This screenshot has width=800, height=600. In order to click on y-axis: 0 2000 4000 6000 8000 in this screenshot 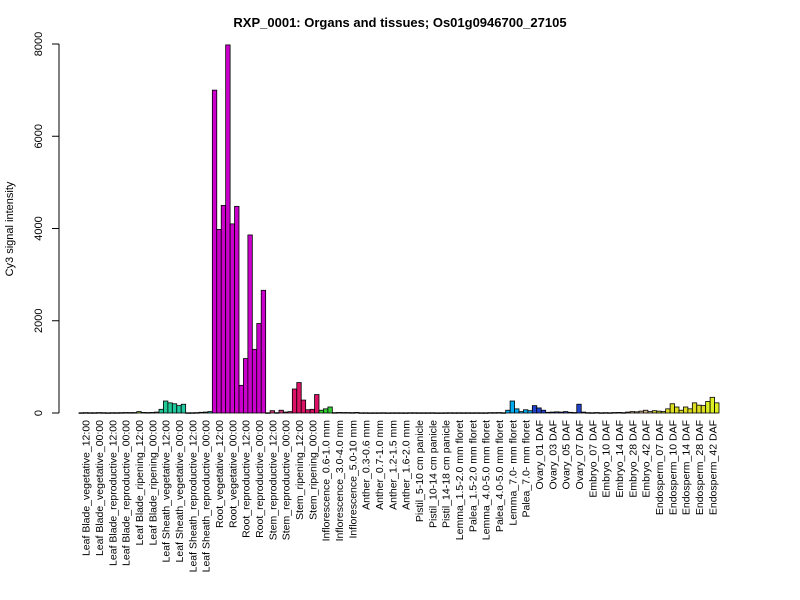, I will do `click(46, 224)`.